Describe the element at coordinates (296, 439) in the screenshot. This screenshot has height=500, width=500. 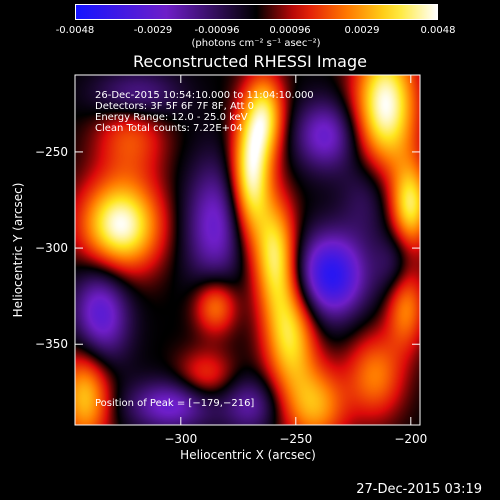
I see `x-tick-label: −250` at that location.